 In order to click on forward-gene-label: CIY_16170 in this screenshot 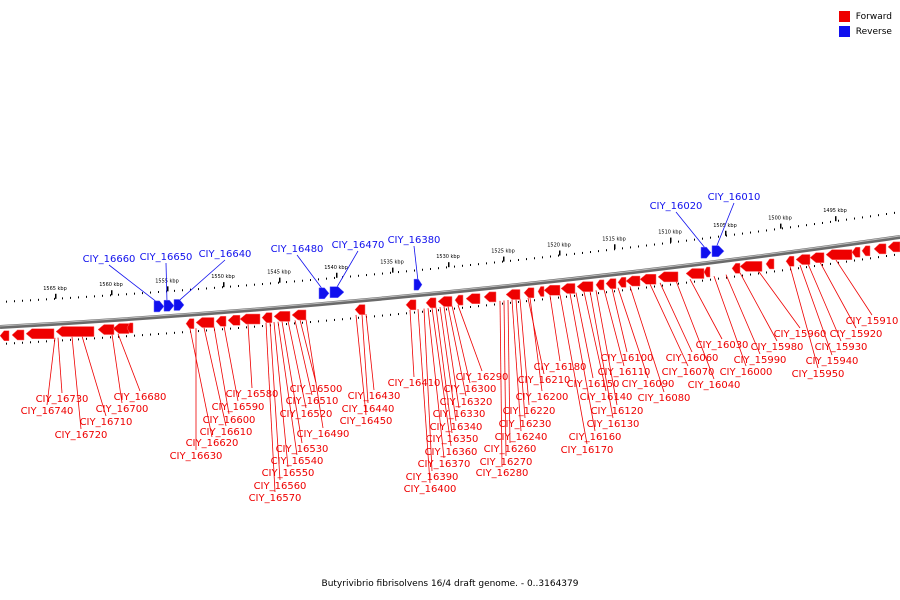, I will do `click(587, 450)`.